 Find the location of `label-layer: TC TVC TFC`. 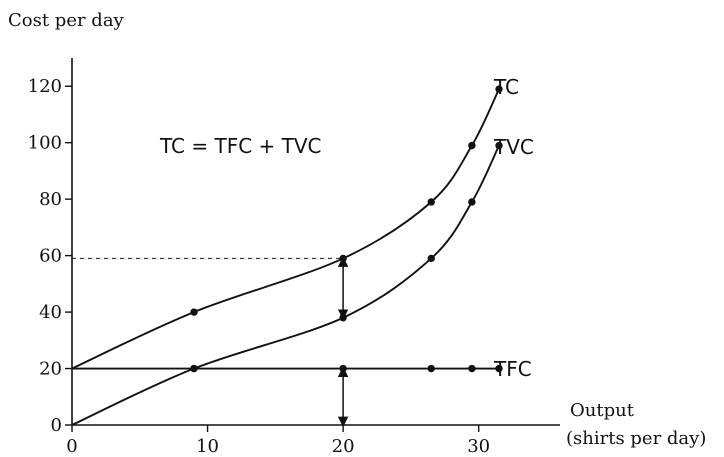

label-layer: TC TVC TFC is located at coordinates (513, 228).